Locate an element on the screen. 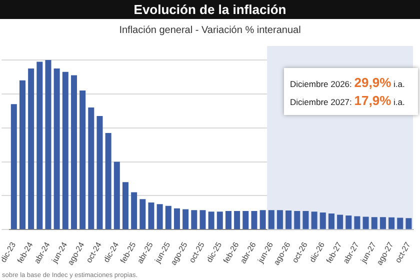 This screenshot has height=280, width=420. annotation: Diciembre 2027: 17,9% i.a. is located at coordinates (348, 100).